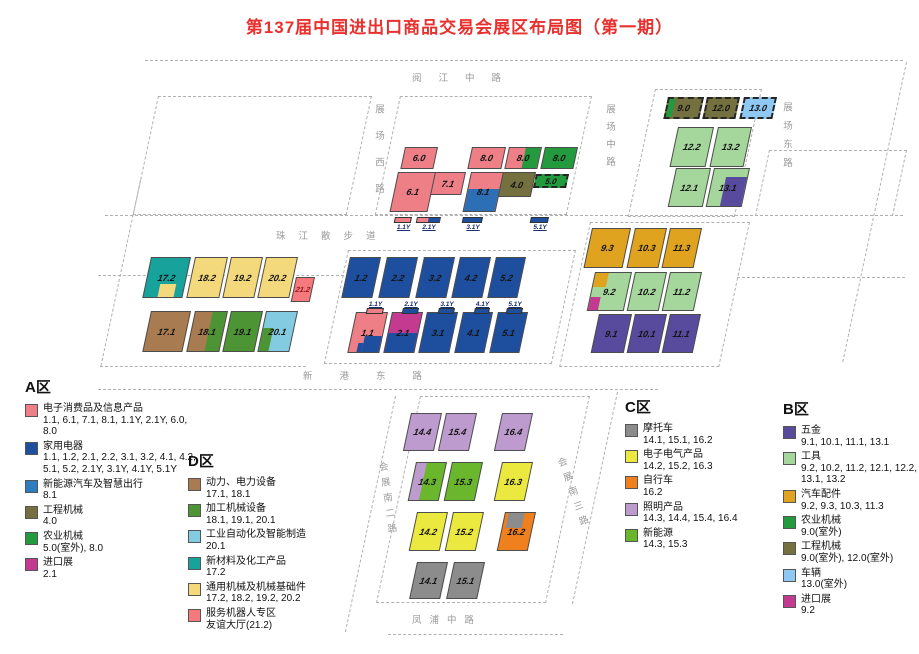 The width and height of the screenshot is (919, 654). I want to click on hall-label: 16.3, so click(513, 481).